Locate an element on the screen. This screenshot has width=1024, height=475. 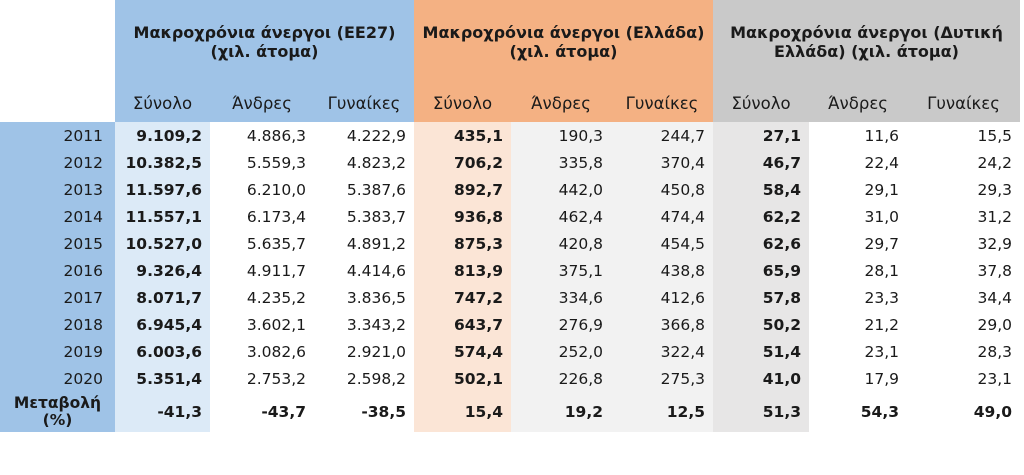
value-cell: 747,2 is located at coordinates (462, 297).